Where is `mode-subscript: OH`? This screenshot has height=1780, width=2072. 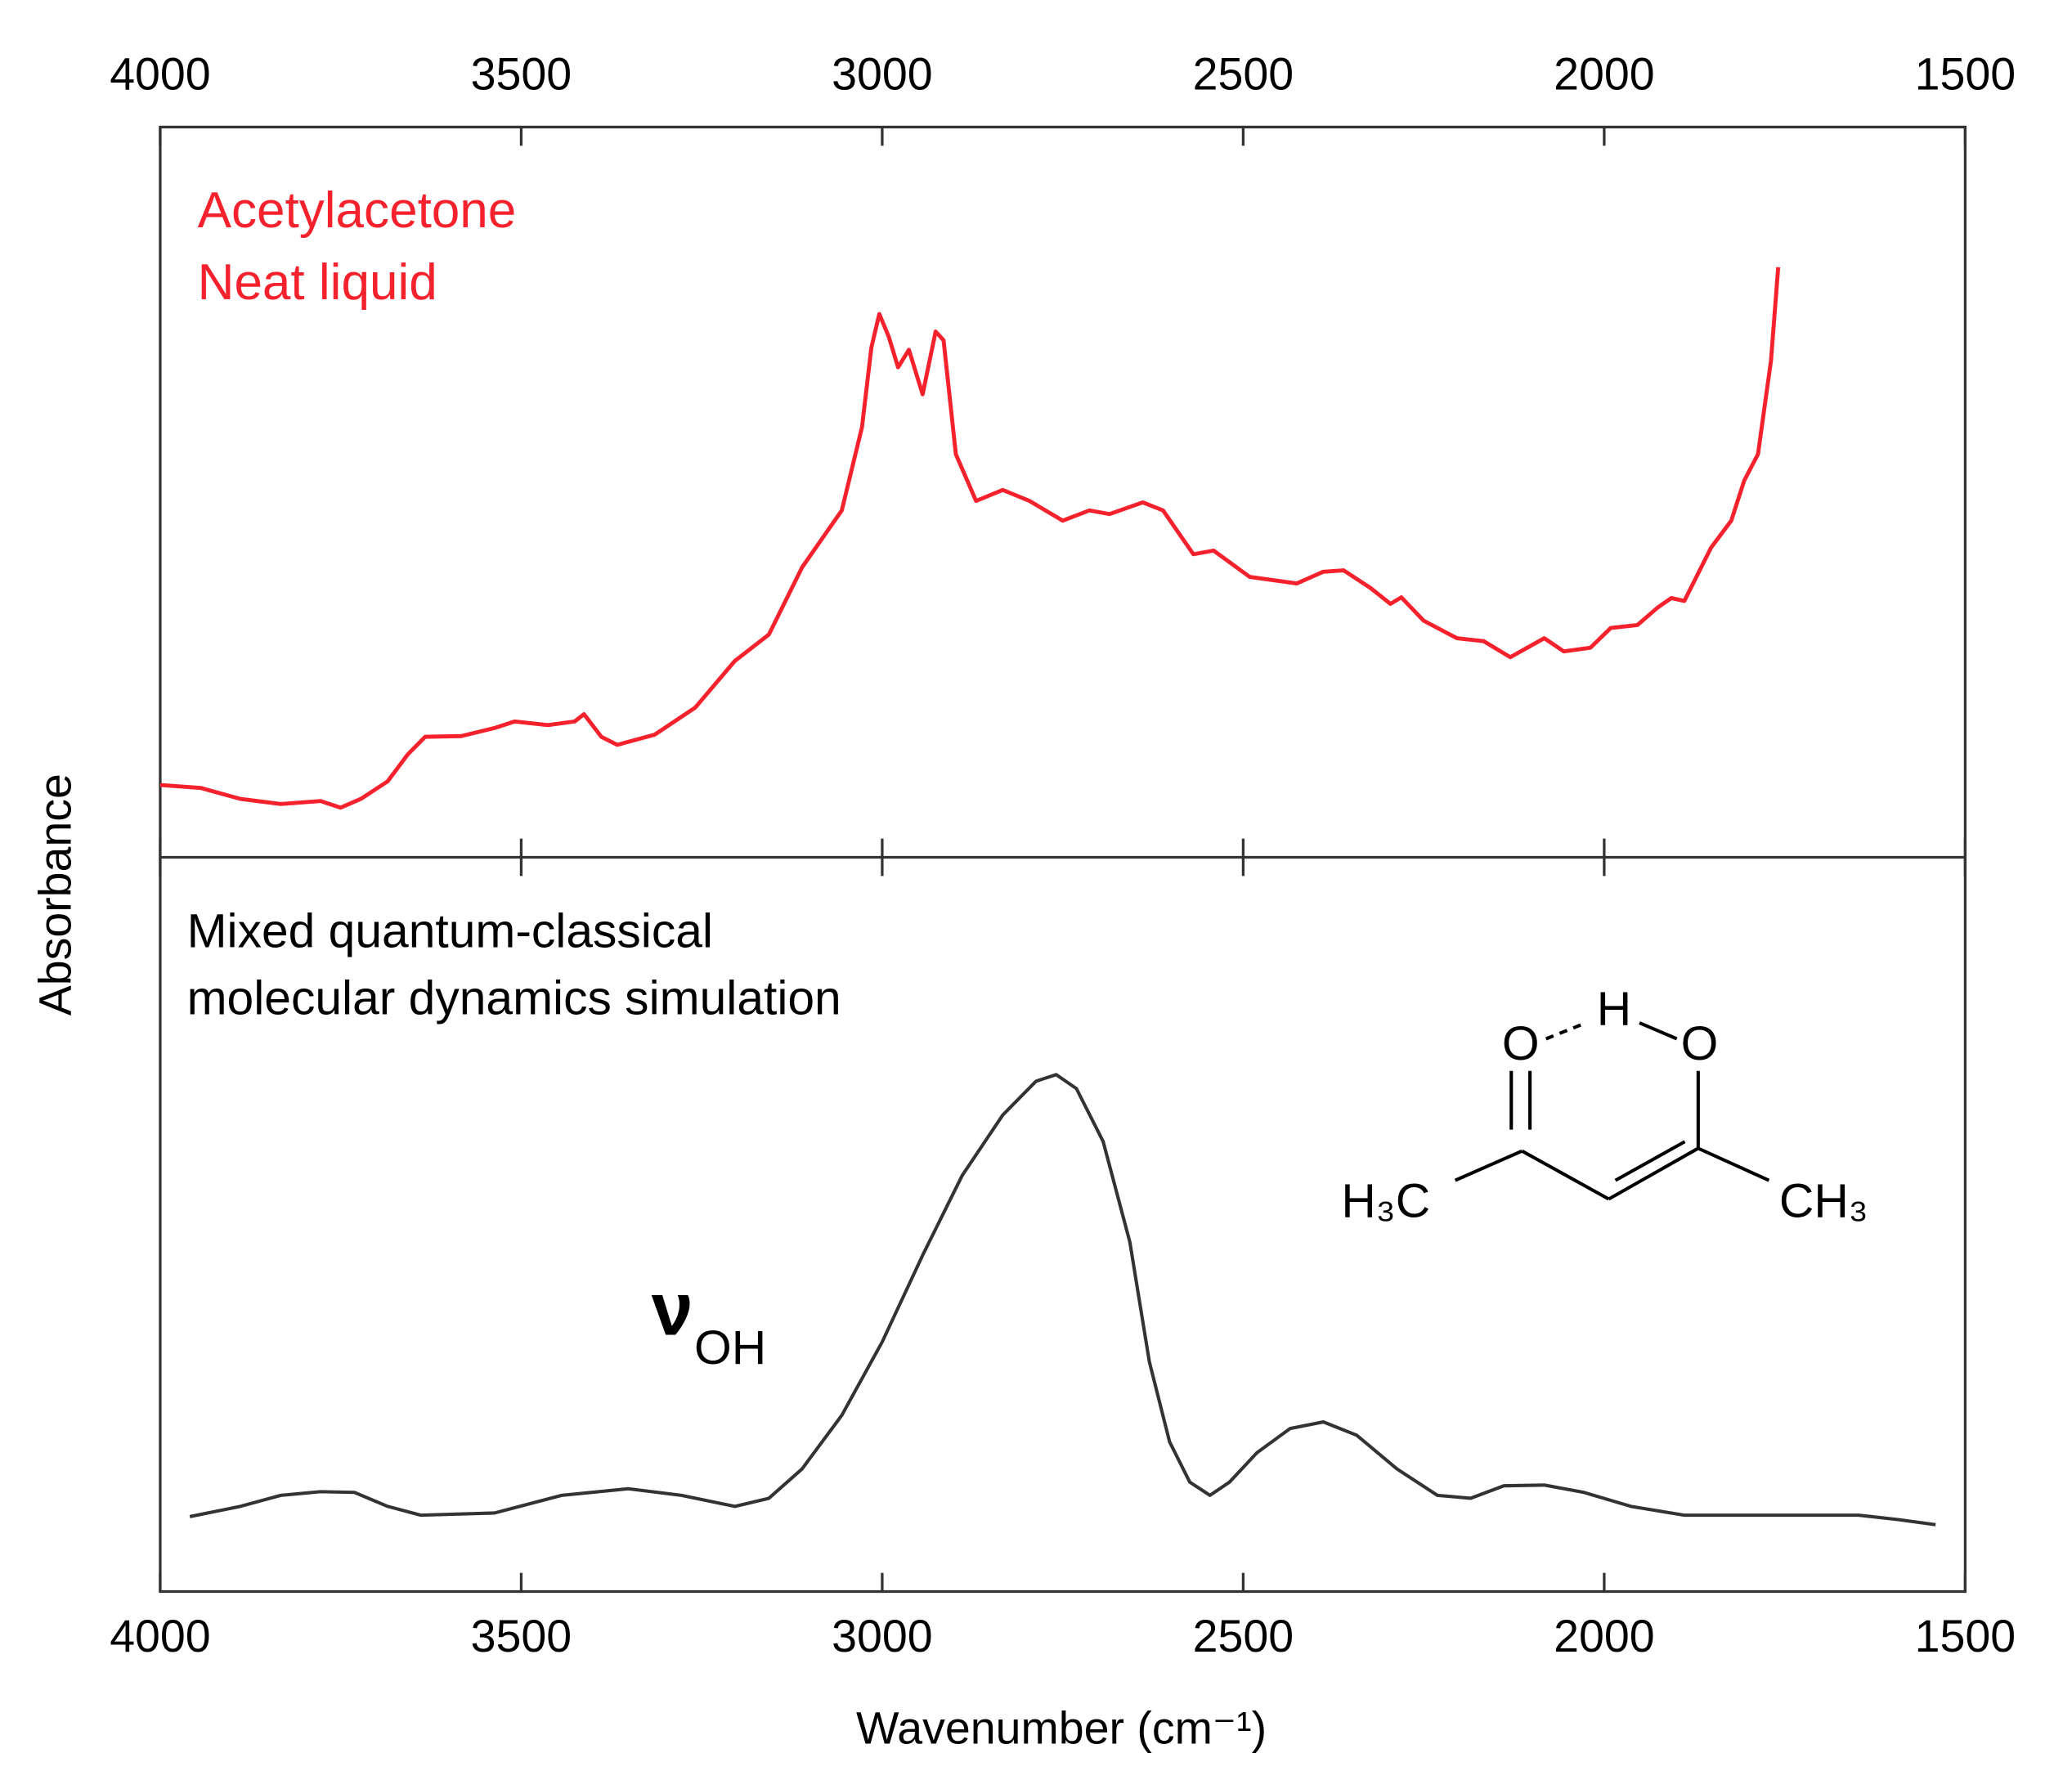 mode-subscript: OH is located at coordinates (730, 1347).